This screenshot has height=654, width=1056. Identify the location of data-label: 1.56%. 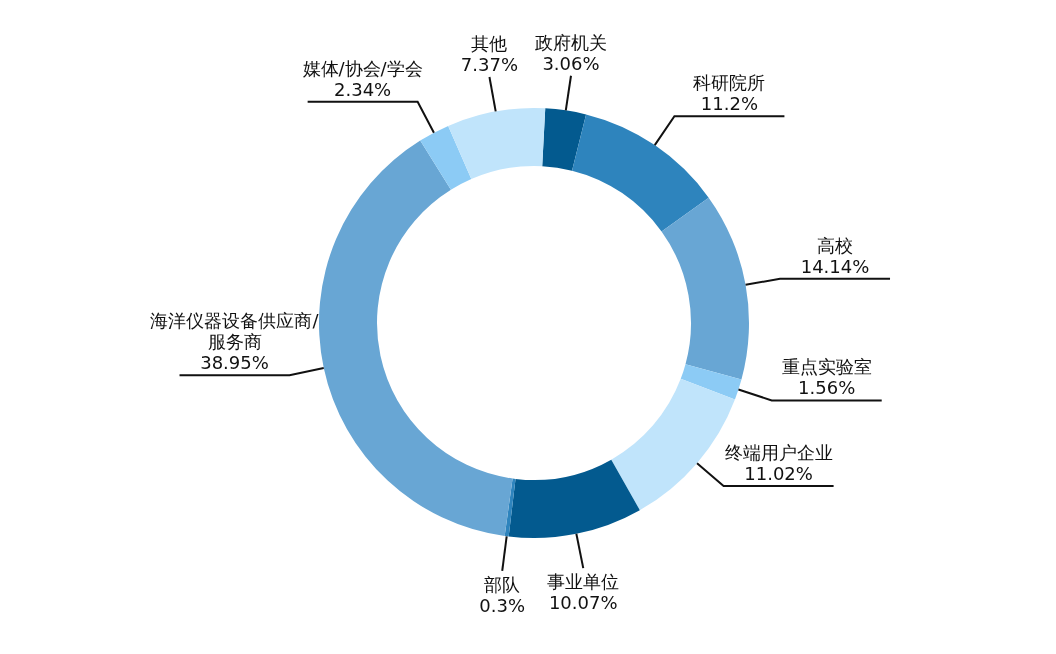
(827, 388).